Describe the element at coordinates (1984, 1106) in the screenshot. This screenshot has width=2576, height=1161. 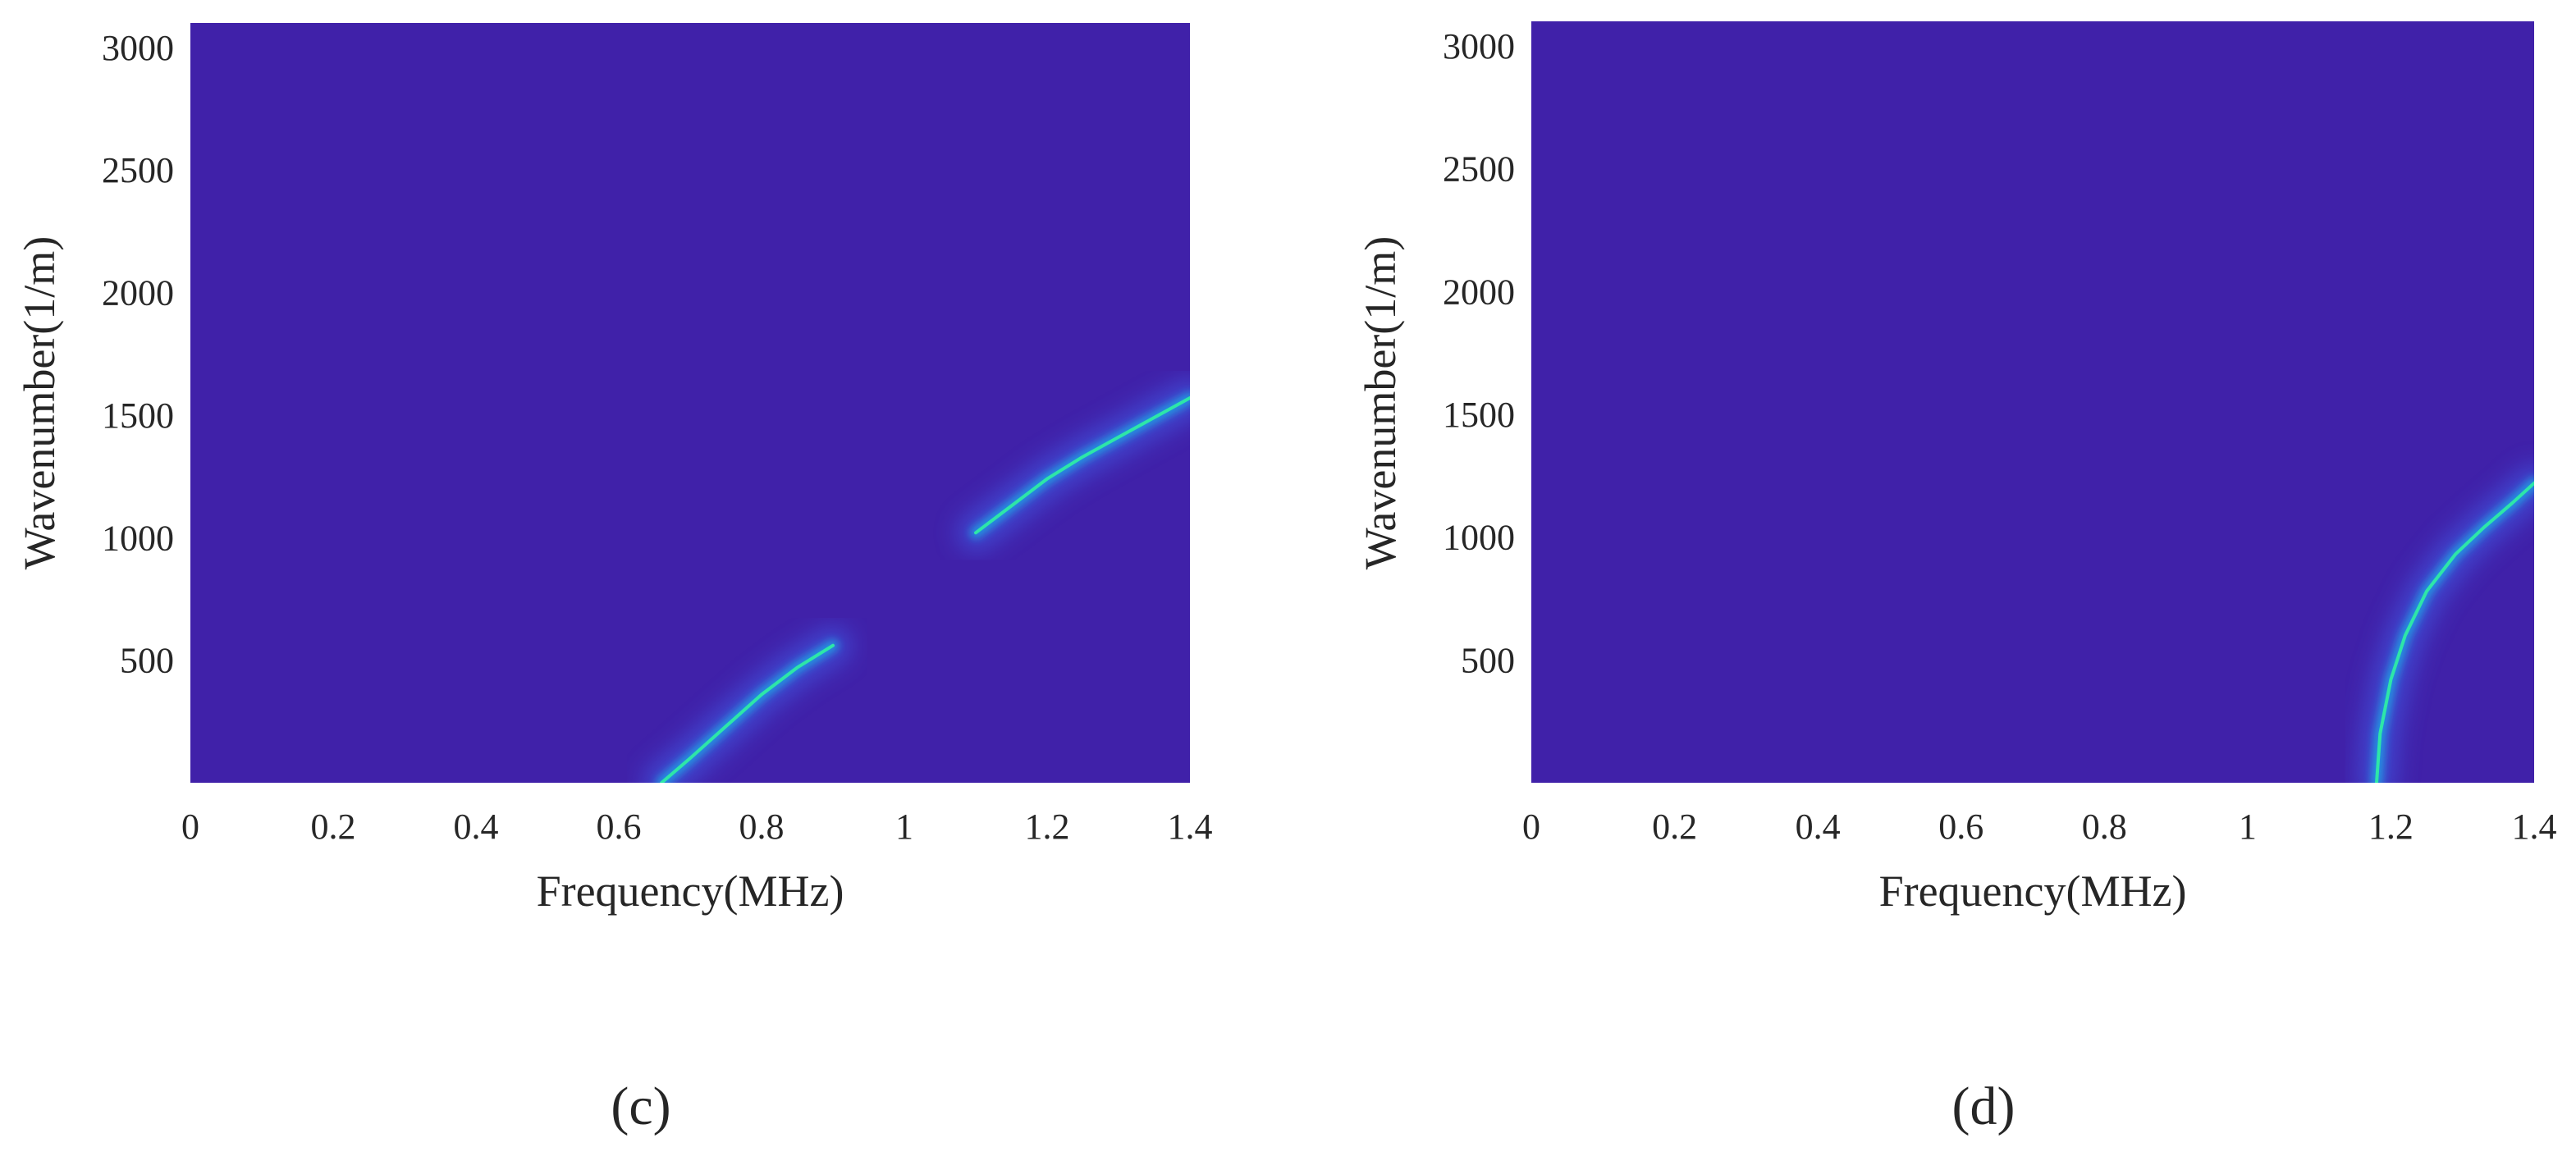
I see `panel-label: (d)` at that location.